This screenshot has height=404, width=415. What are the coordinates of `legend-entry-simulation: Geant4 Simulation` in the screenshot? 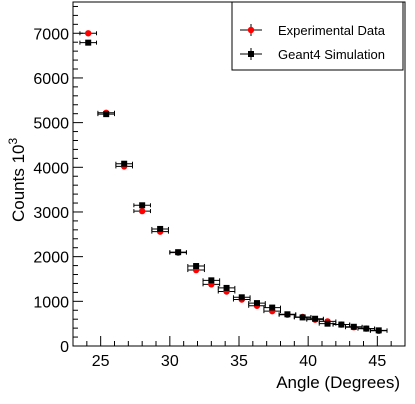 It's located at (312, 54).